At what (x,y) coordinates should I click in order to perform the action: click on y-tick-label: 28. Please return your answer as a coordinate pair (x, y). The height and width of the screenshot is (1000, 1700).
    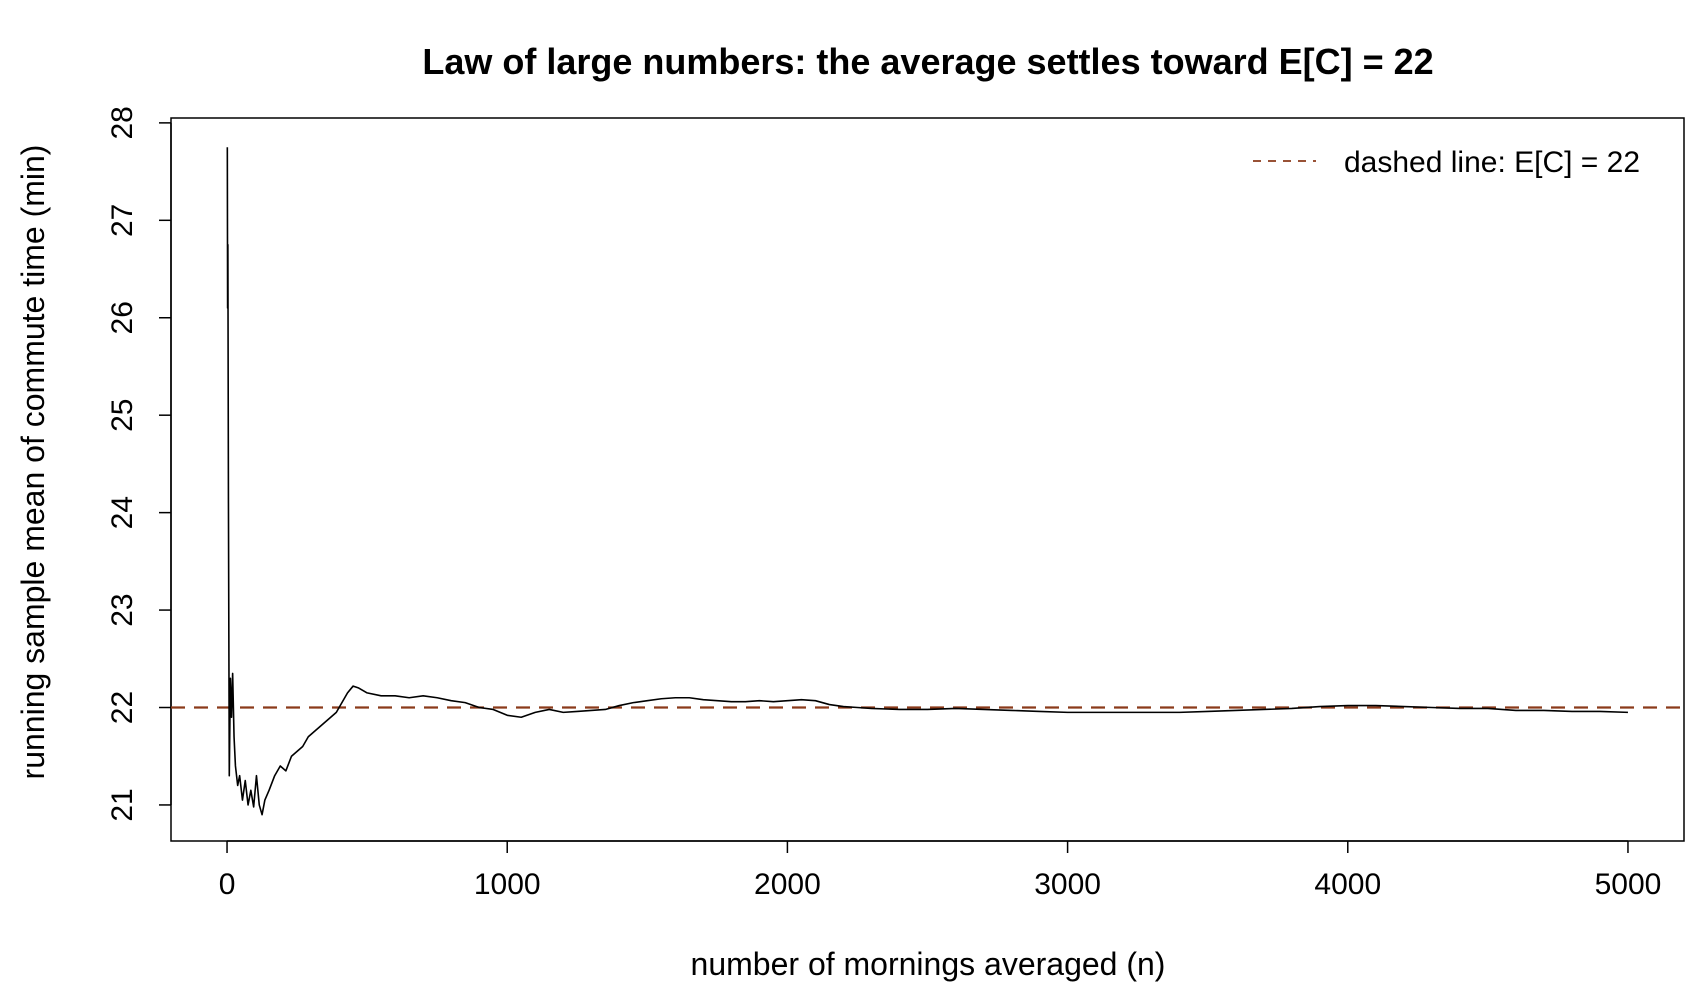
    Looking at the image, I should click on (122, 122).